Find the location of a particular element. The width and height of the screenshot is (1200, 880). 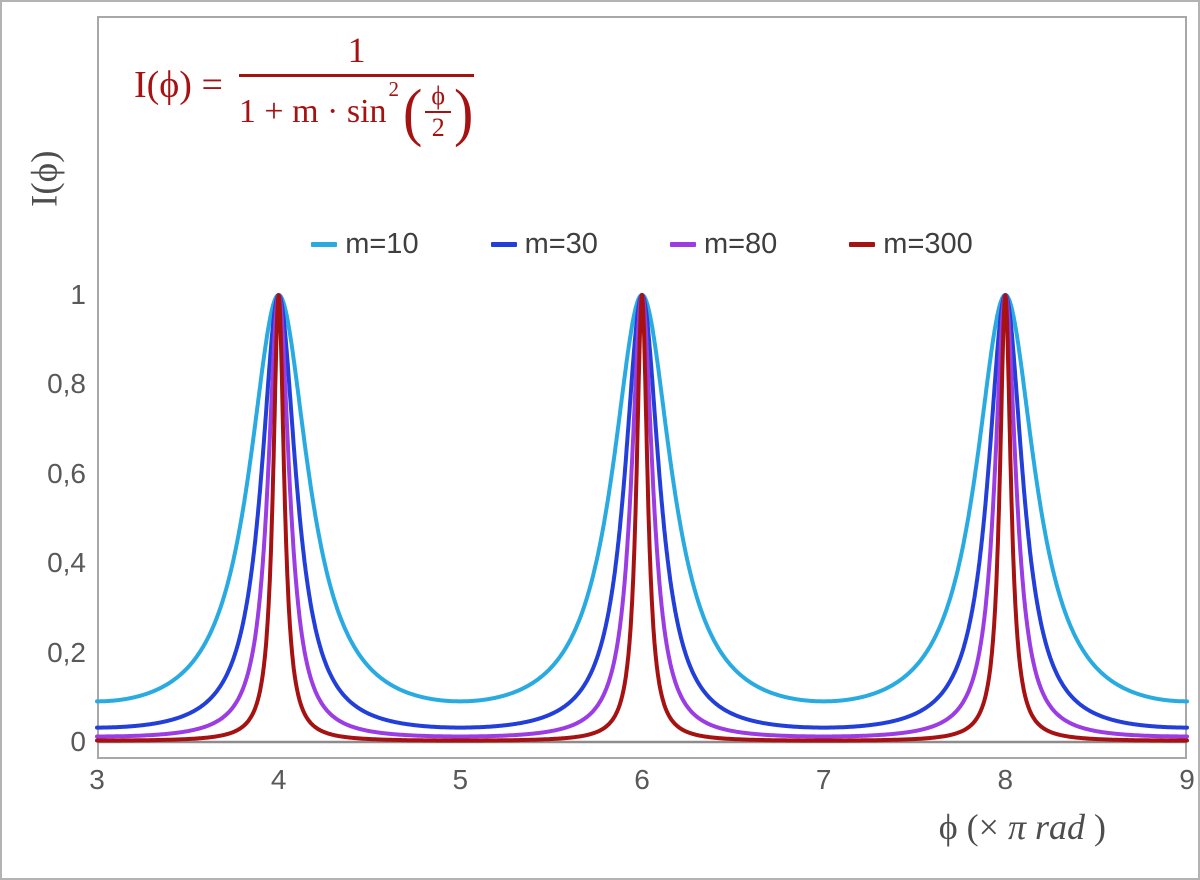

formula-fraction: 1 1 + m · sin 2 ( ϕ 2 ) is located at coordinates (356, 89).